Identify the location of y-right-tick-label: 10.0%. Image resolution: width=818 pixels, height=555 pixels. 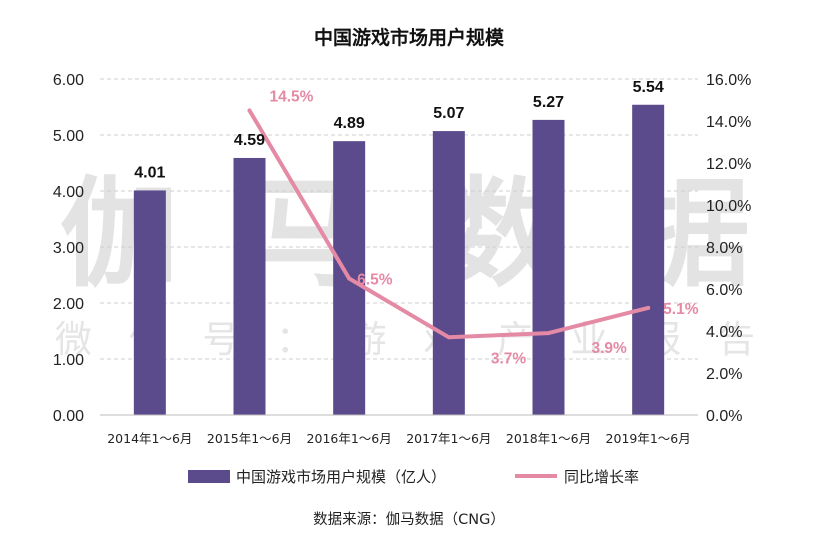
(728, 206).